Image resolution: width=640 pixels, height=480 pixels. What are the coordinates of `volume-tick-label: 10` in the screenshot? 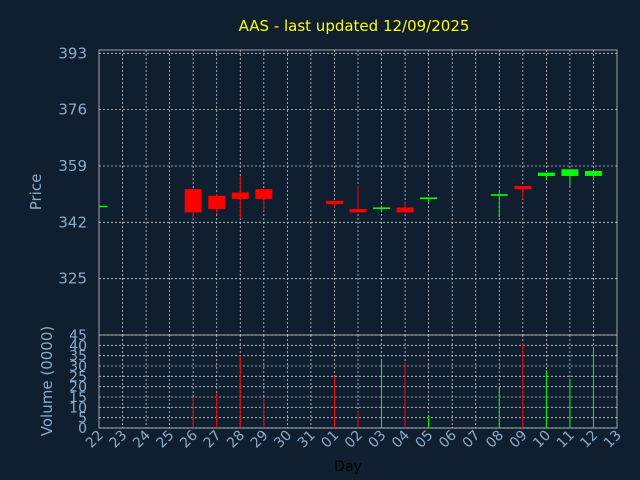 It's located at (78, 408).